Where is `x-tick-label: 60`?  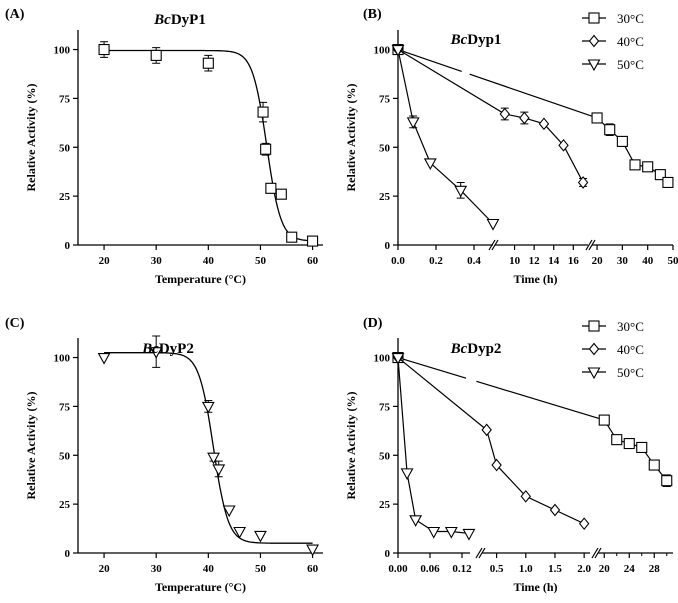 x-tick-label: 60 is located at coordinates (313, 261).